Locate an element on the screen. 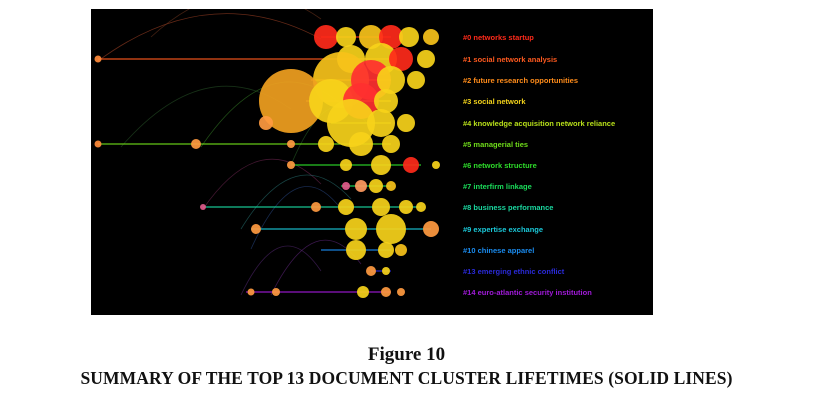 The width and height of the screenshot is (813, 401). figure-number: Figure 10 is located at coordinates (406, 354).